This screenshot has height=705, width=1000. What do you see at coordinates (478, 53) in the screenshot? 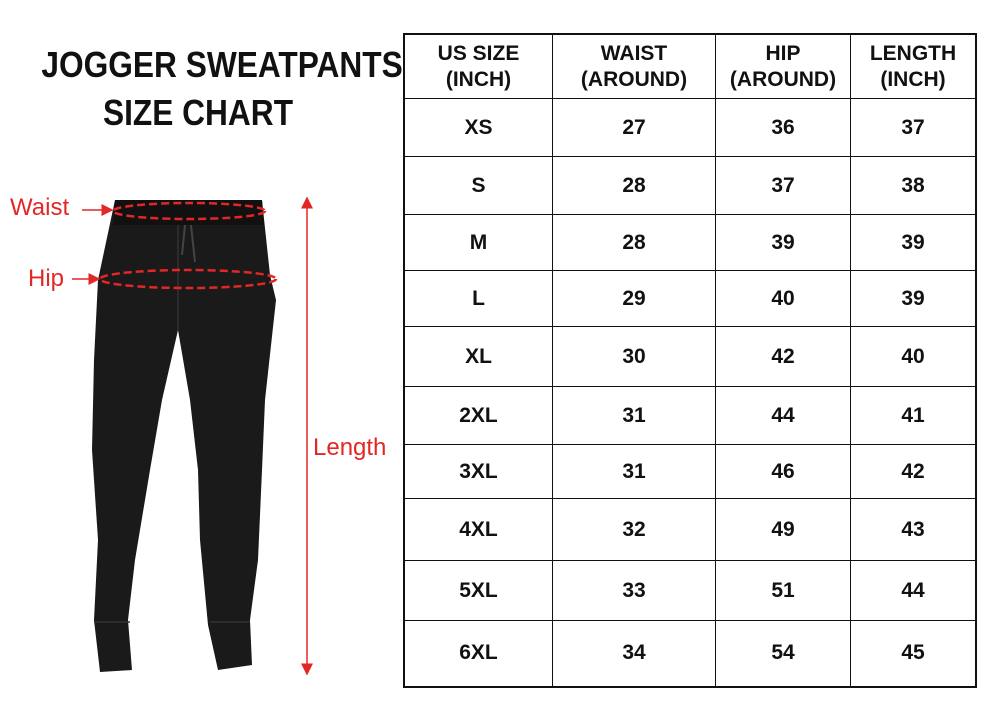
I see `column-header-line: US SIZE` at bounding box center [478, 53].